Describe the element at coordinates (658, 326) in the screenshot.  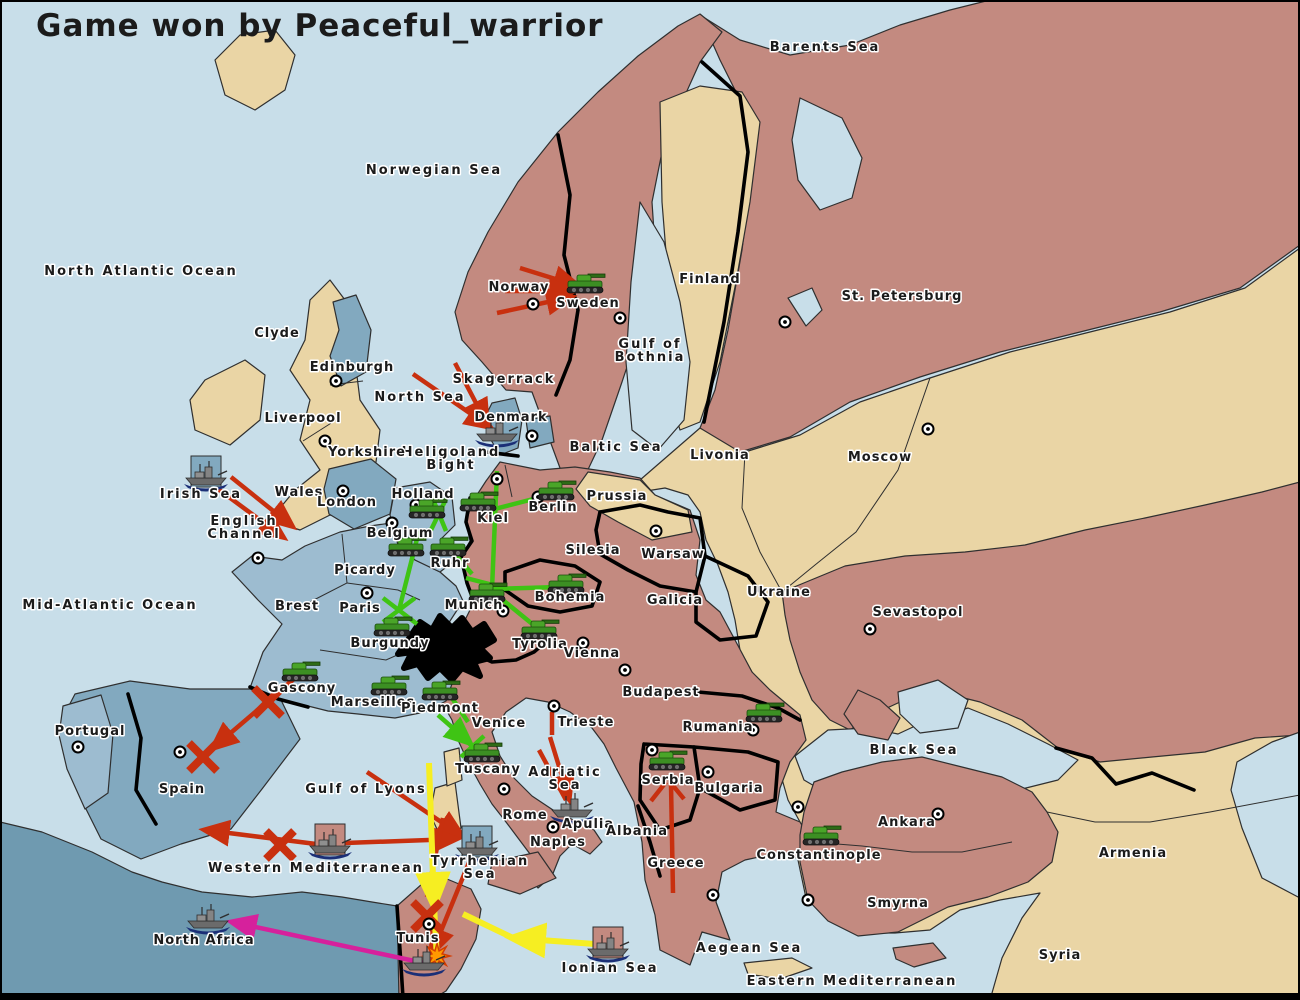
I see `gulf-of-bothnia` at that location.